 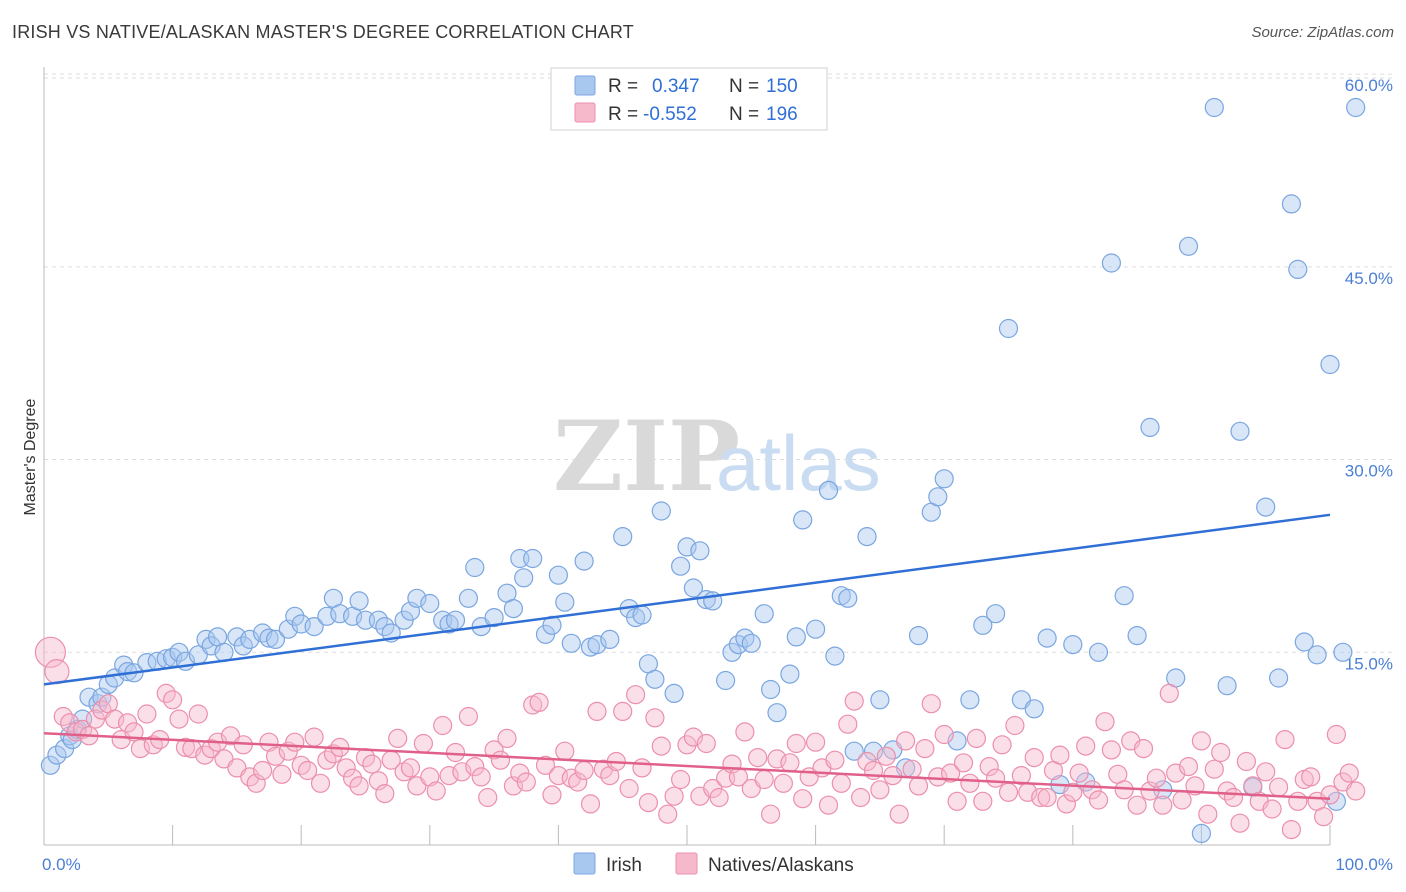 I want to click on y-tick-labels: 15.0% 30.0% 45.0% 60.0%, so click(x=1369, y=374).